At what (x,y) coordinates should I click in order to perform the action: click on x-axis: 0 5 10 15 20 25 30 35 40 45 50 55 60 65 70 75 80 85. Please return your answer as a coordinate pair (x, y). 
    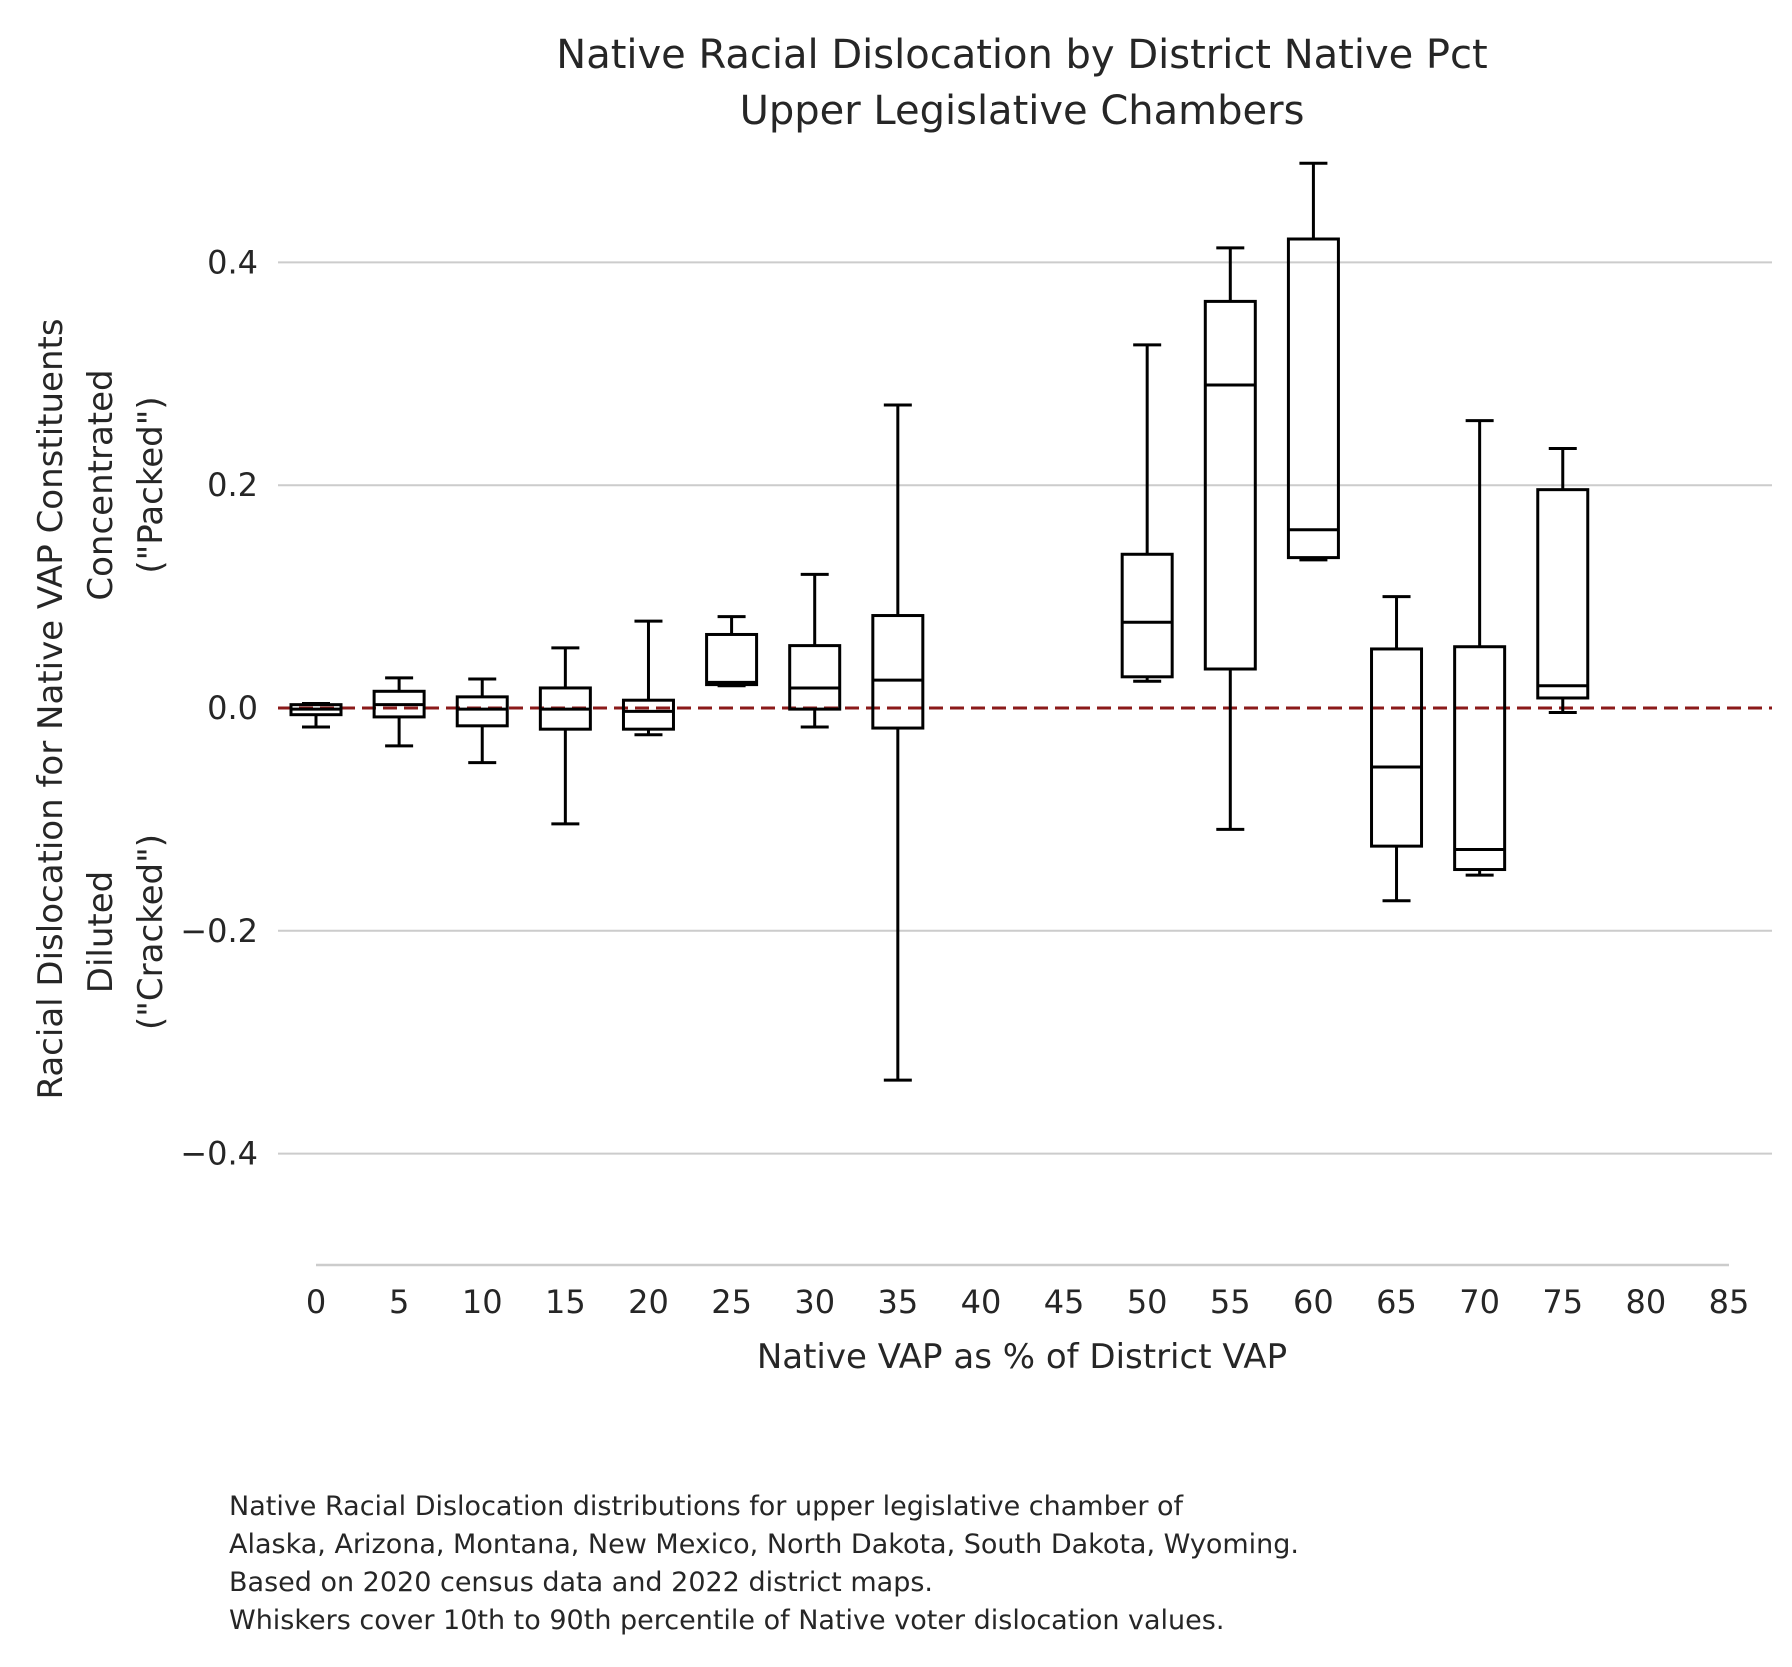
    Looking at the image, I should click on (1028, 1292).